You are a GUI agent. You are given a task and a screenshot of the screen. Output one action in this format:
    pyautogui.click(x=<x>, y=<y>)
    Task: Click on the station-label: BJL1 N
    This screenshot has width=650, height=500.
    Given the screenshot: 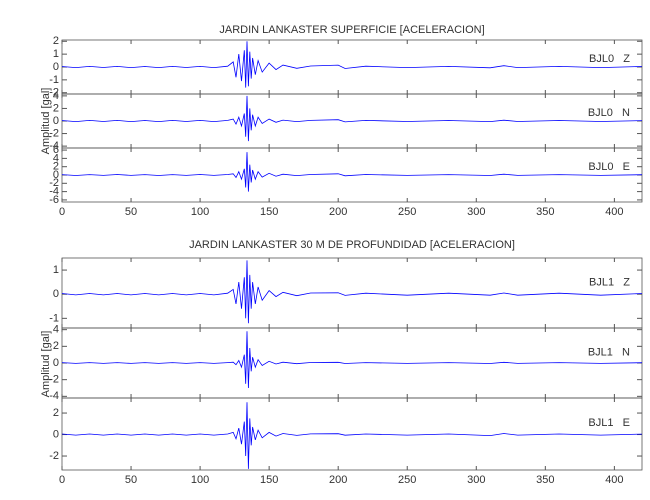 What is the action you would take?
    pyautogui.click(x=609, y=352)
    